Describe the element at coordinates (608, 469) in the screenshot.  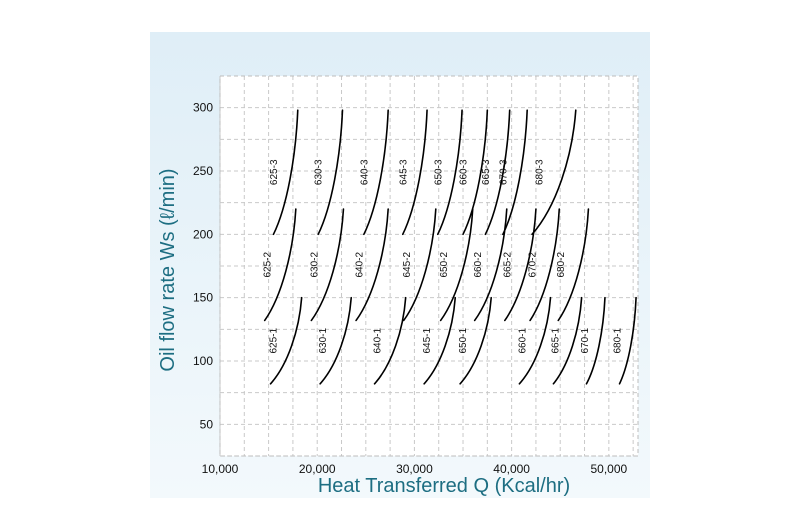
I see `x-tick-label: 50,000` at that location.